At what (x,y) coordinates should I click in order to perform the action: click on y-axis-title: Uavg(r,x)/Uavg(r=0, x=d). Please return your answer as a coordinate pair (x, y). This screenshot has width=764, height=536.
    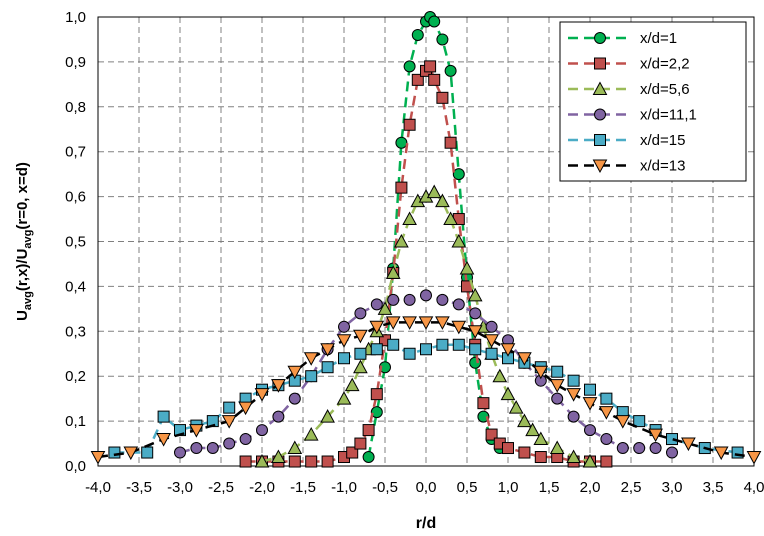
    Looking at the image, I should click on (24, 241).